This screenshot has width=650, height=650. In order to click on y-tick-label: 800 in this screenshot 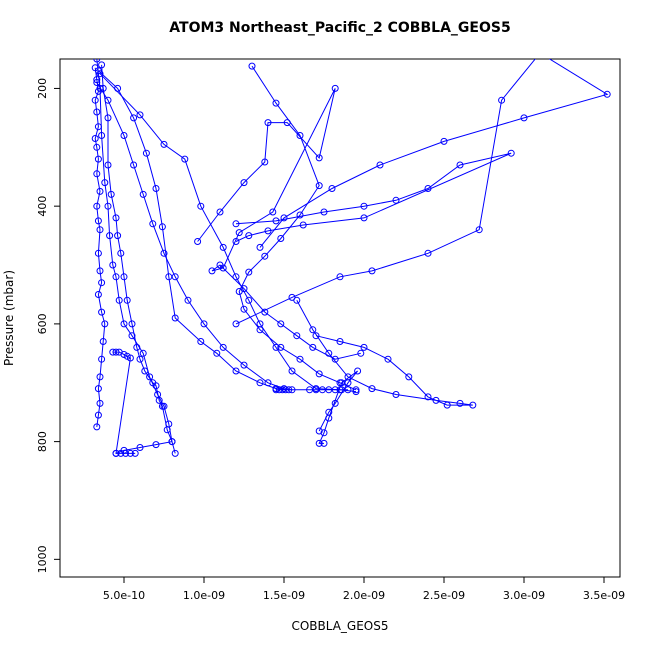, I will do `click(42, 441)`.